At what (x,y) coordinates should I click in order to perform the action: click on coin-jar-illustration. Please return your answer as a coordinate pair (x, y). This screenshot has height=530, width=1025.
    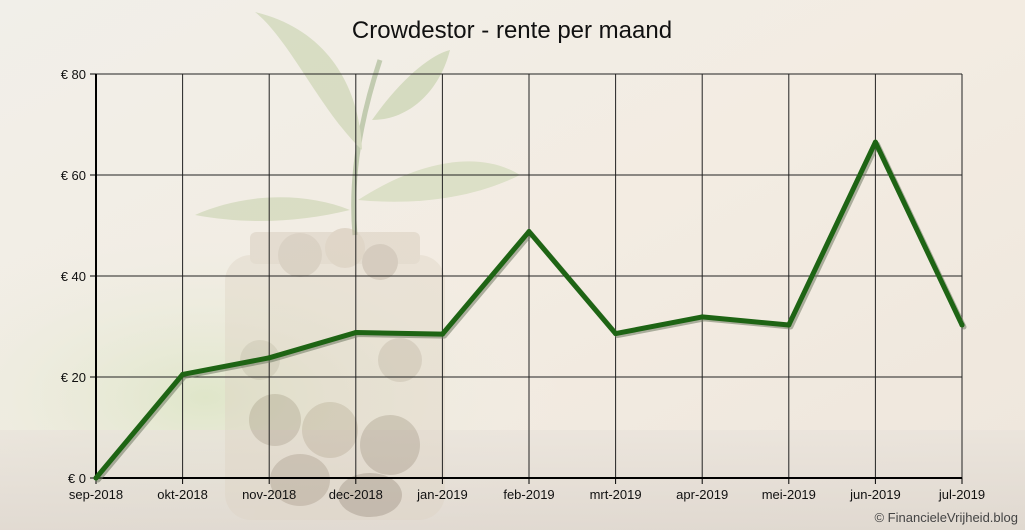
    Looking at the image, I should click on (335, 374).